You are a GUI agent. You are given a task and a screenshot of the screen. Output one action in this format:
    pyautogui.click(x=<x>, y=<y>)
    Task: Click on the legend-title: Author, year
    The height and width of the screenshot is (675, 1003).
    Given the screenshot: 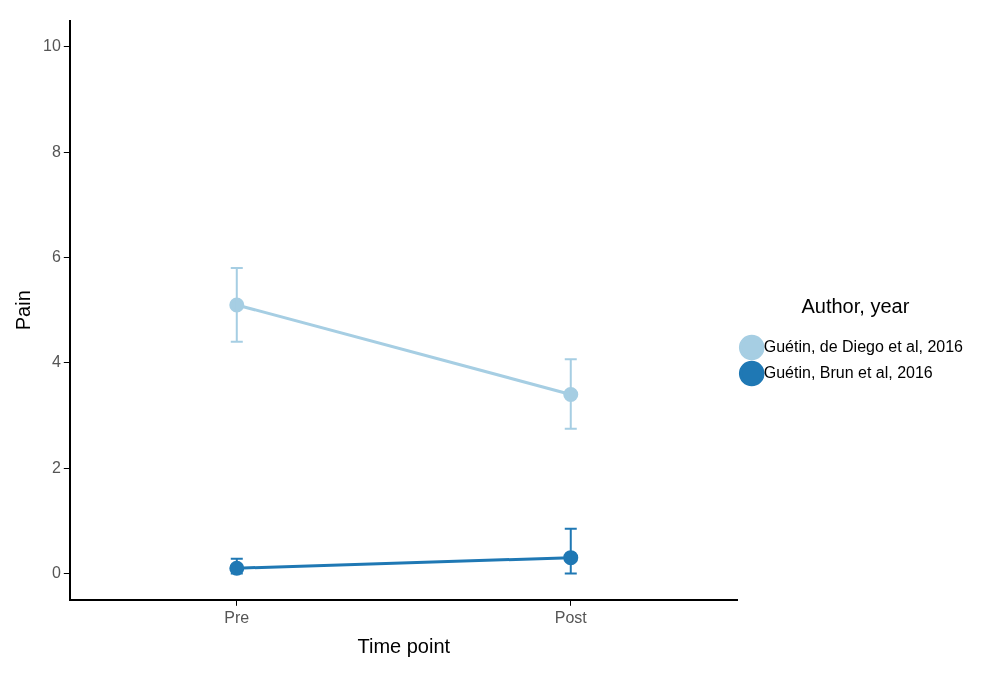 What is the action you would take?
    pyautogui.click(x=855, y=306)
    